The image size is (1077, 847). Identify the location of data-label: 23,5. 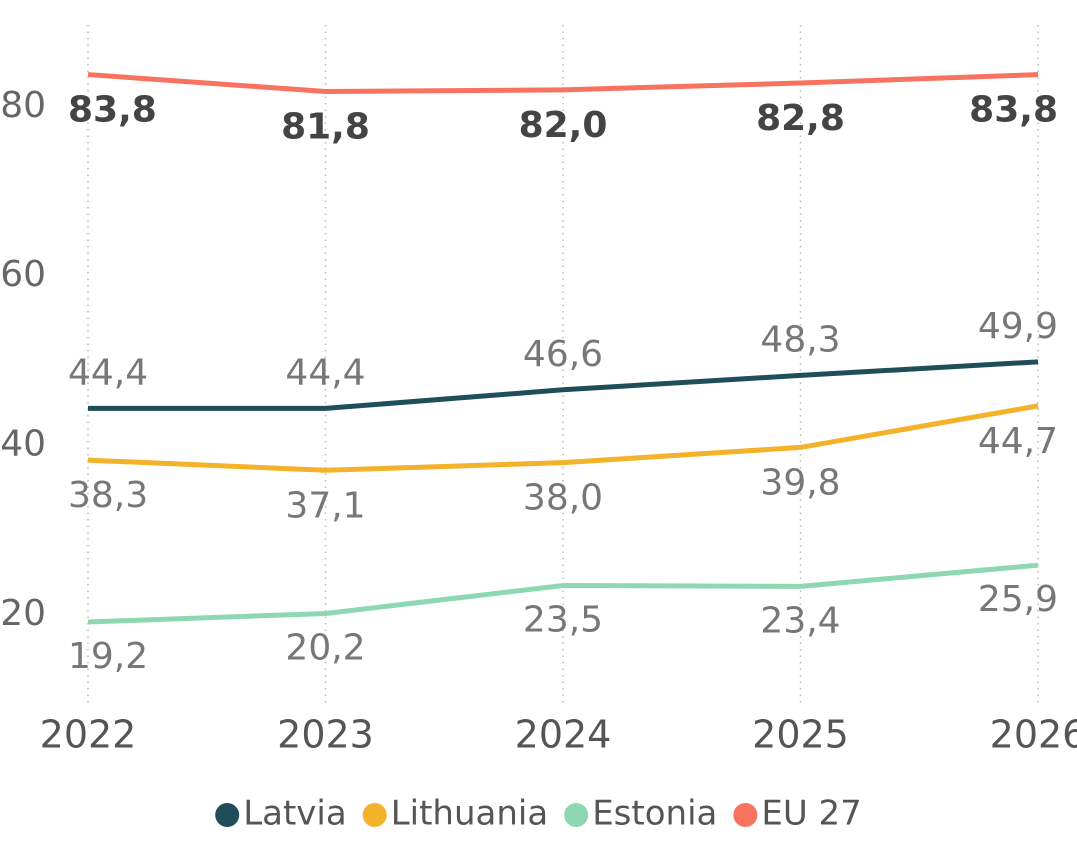
(563, 620).